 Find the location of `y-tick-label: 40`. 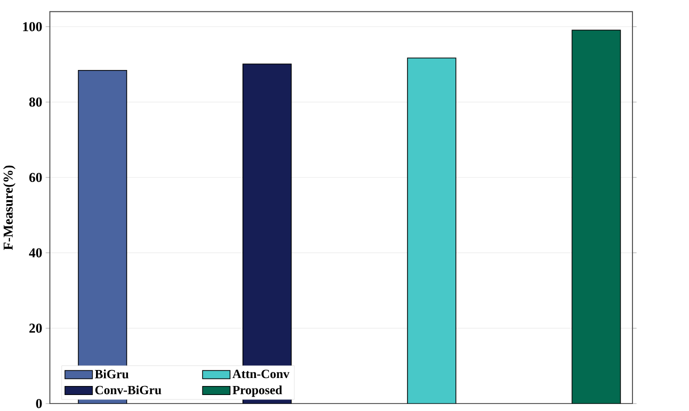

y-tick-label: 40 is located at coordinates (35, 253).